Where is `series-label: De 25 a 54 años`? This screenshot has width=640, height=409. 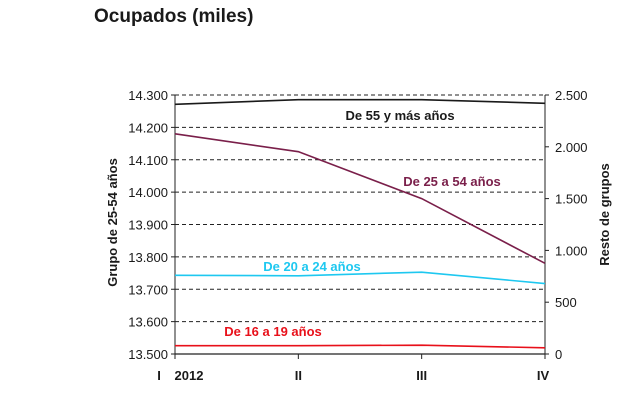 series-label: De 25 a 54 años is located at coordinates (452, 181).